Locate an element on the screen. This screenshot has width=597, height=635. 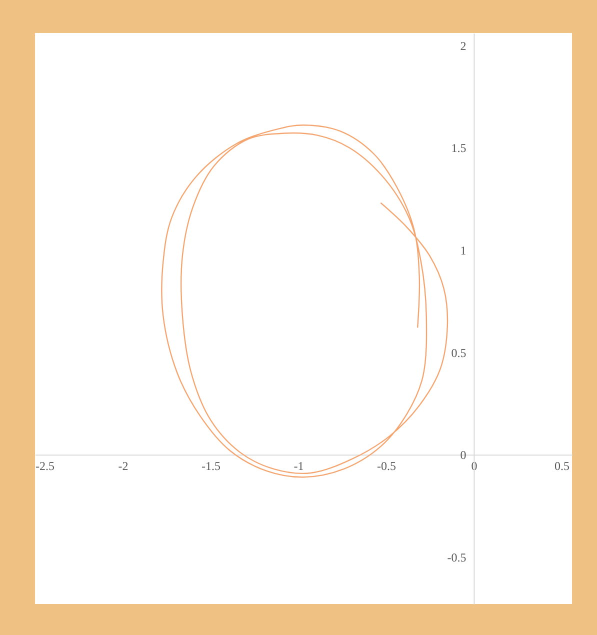
x-tick-label: -2 is located at coordinates (123, 466).